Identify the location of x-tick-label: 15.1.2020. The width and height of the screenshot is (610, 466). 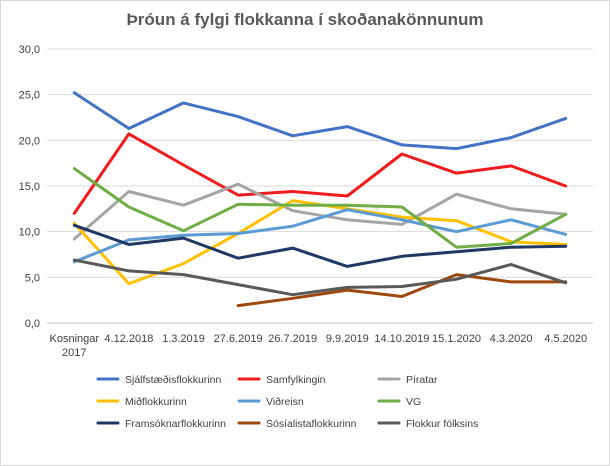
(456, 339).